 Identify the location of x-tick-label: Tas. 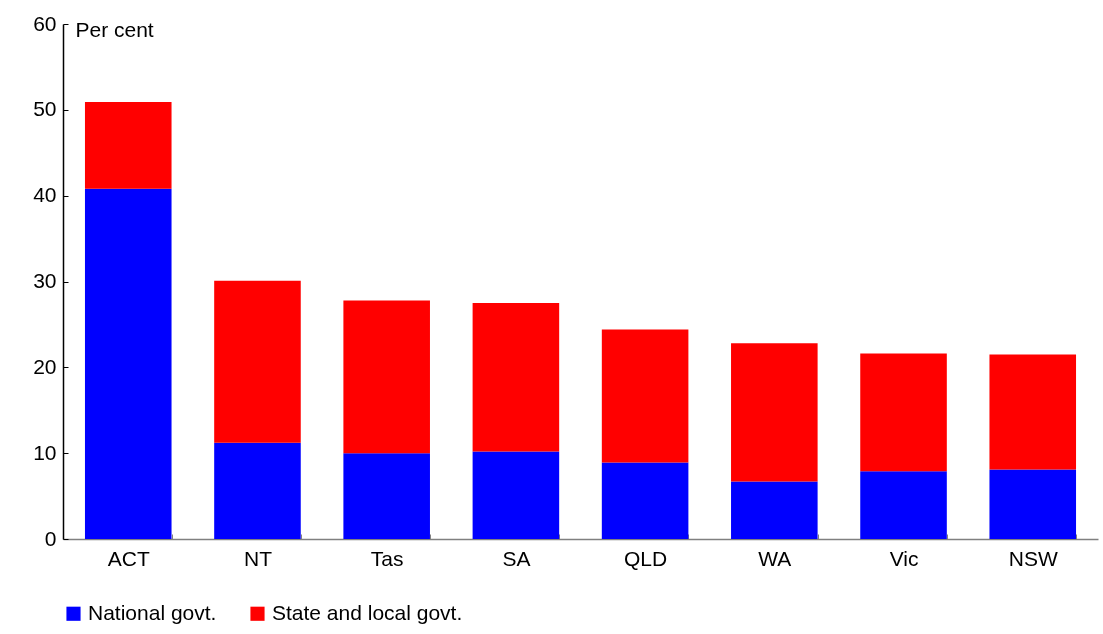
(387, 558).